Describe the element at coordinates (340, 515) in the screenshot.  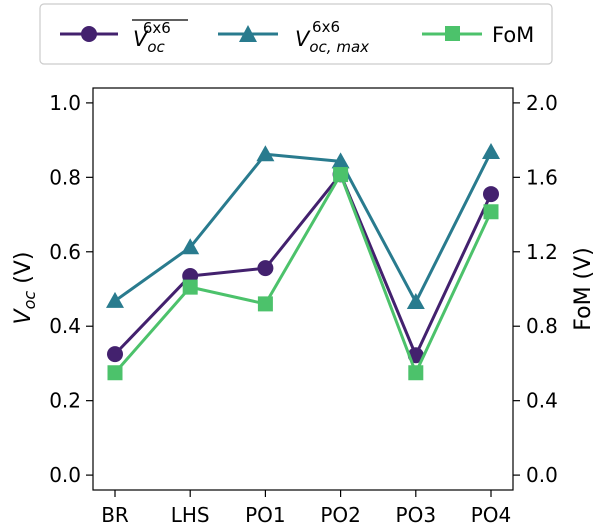
I see `x-tick-label: PO2` at that location.